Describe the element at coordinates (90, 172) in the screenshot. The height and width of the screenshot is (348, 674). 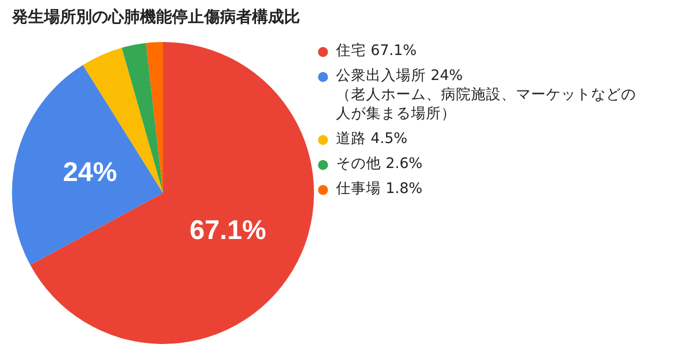
I see `data-label: 24%` at that location.